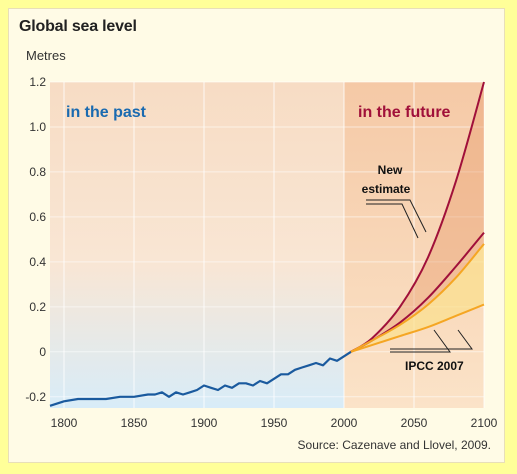  What do you see at coordinates (204, 423) in the screenshot?
I see `x-tick-label: 1900` at bounding box center [204, 423].